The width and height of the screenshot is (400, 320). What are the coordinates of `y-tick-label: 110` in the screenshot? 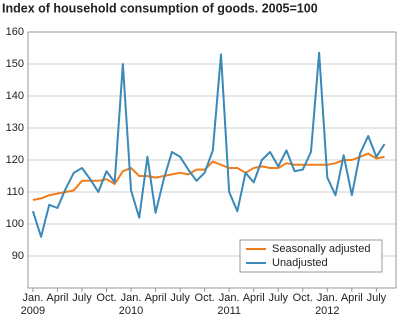 It's located at (15, 192).